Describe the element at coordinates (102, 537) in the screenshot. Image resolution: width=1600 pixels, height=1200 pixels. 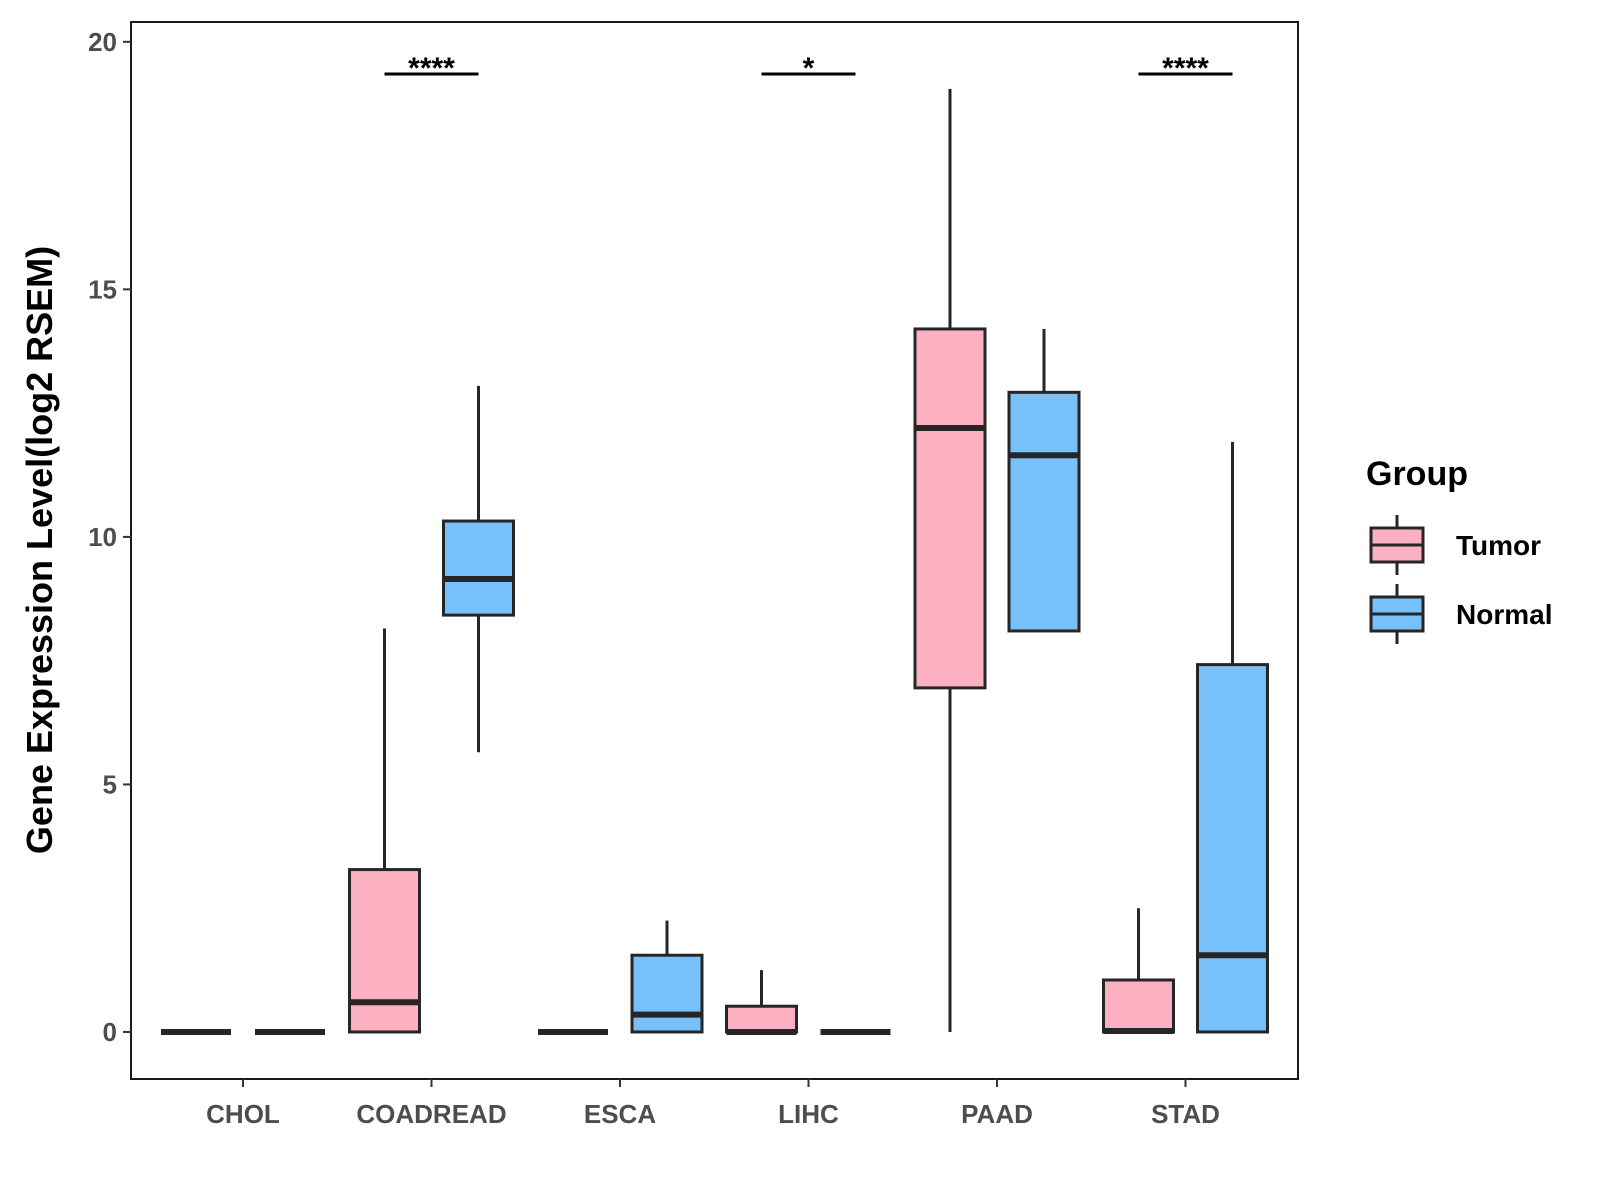
I see `y-tick-label: 10` at that location.